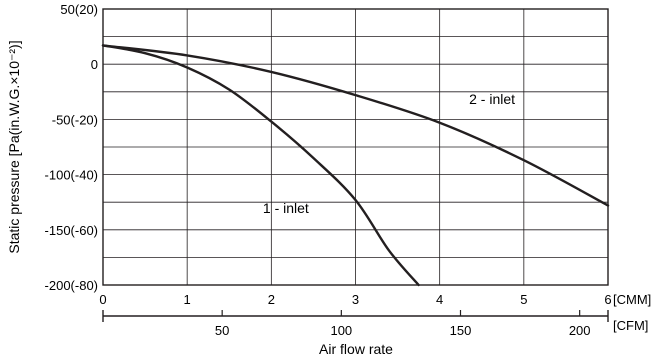 The image size is (672, 361). What do you see at coordinates (523, 299) in the screenshot?
I see `x-tick-label-cmm: 5` at bounding box center [523, 299].